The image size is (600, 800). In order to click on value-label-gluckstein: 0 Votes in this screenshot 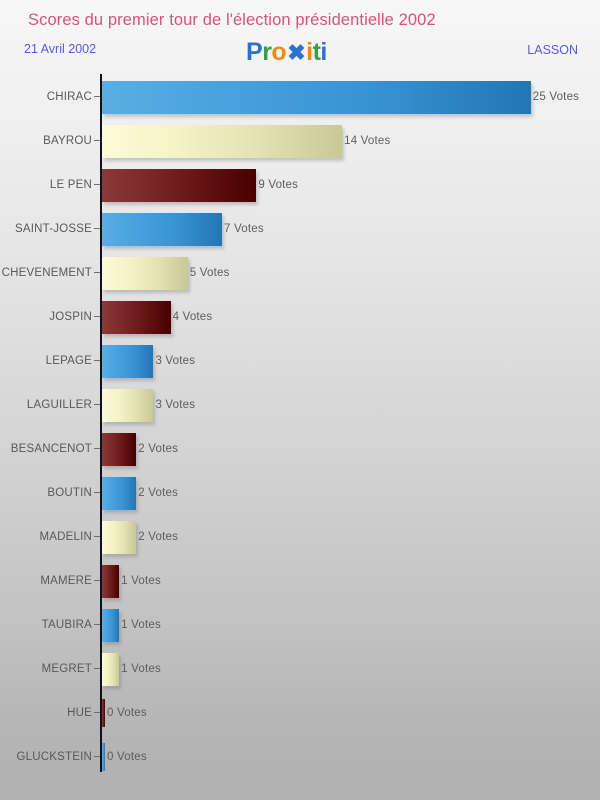, I will do `click(127, 757)`.